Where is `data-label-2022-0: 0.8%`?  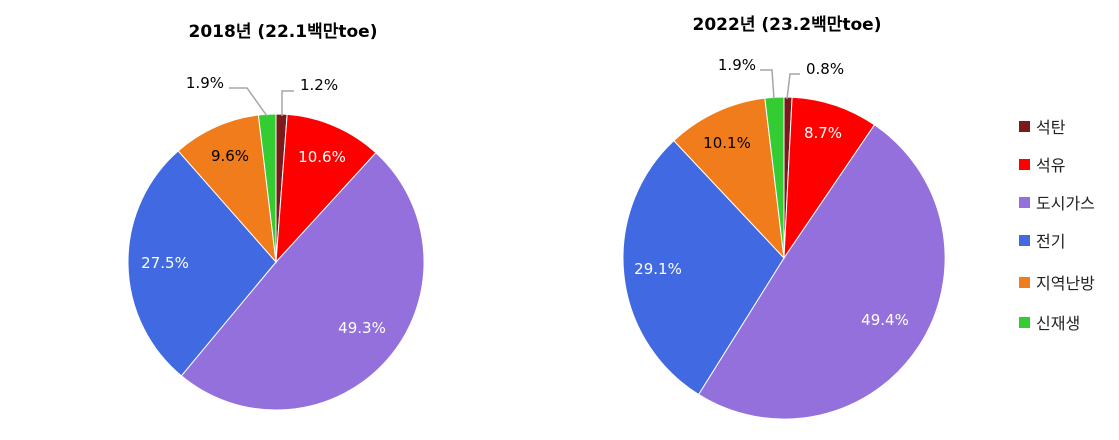
data-label-2022-0: 0.8% is located at coordinates (825, 69).